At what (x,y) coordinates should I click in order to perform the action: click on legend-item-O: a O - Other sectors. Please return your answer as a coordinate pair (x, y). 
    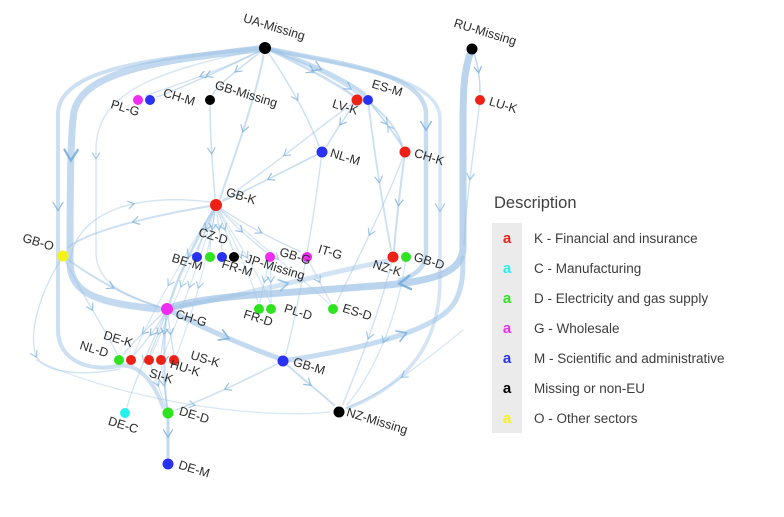
    Looking at the image, I should click on (636, 418).